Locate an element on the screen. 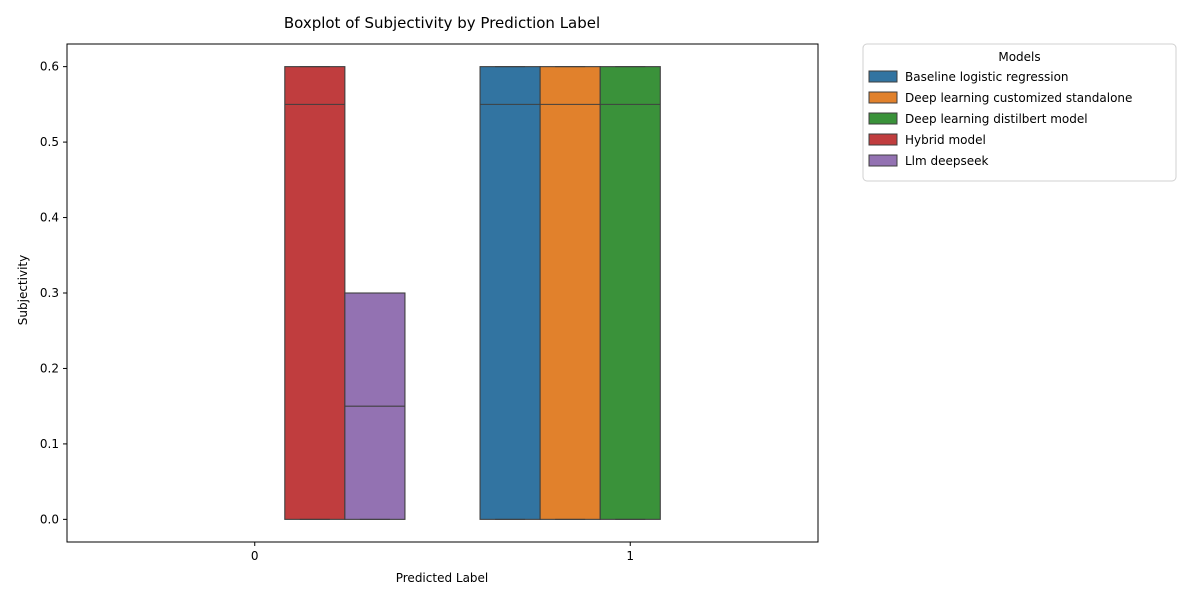 Image resolution: width=1200 pixels, height=600 pixels. legend-frame is located at coordinates (1019, 112).